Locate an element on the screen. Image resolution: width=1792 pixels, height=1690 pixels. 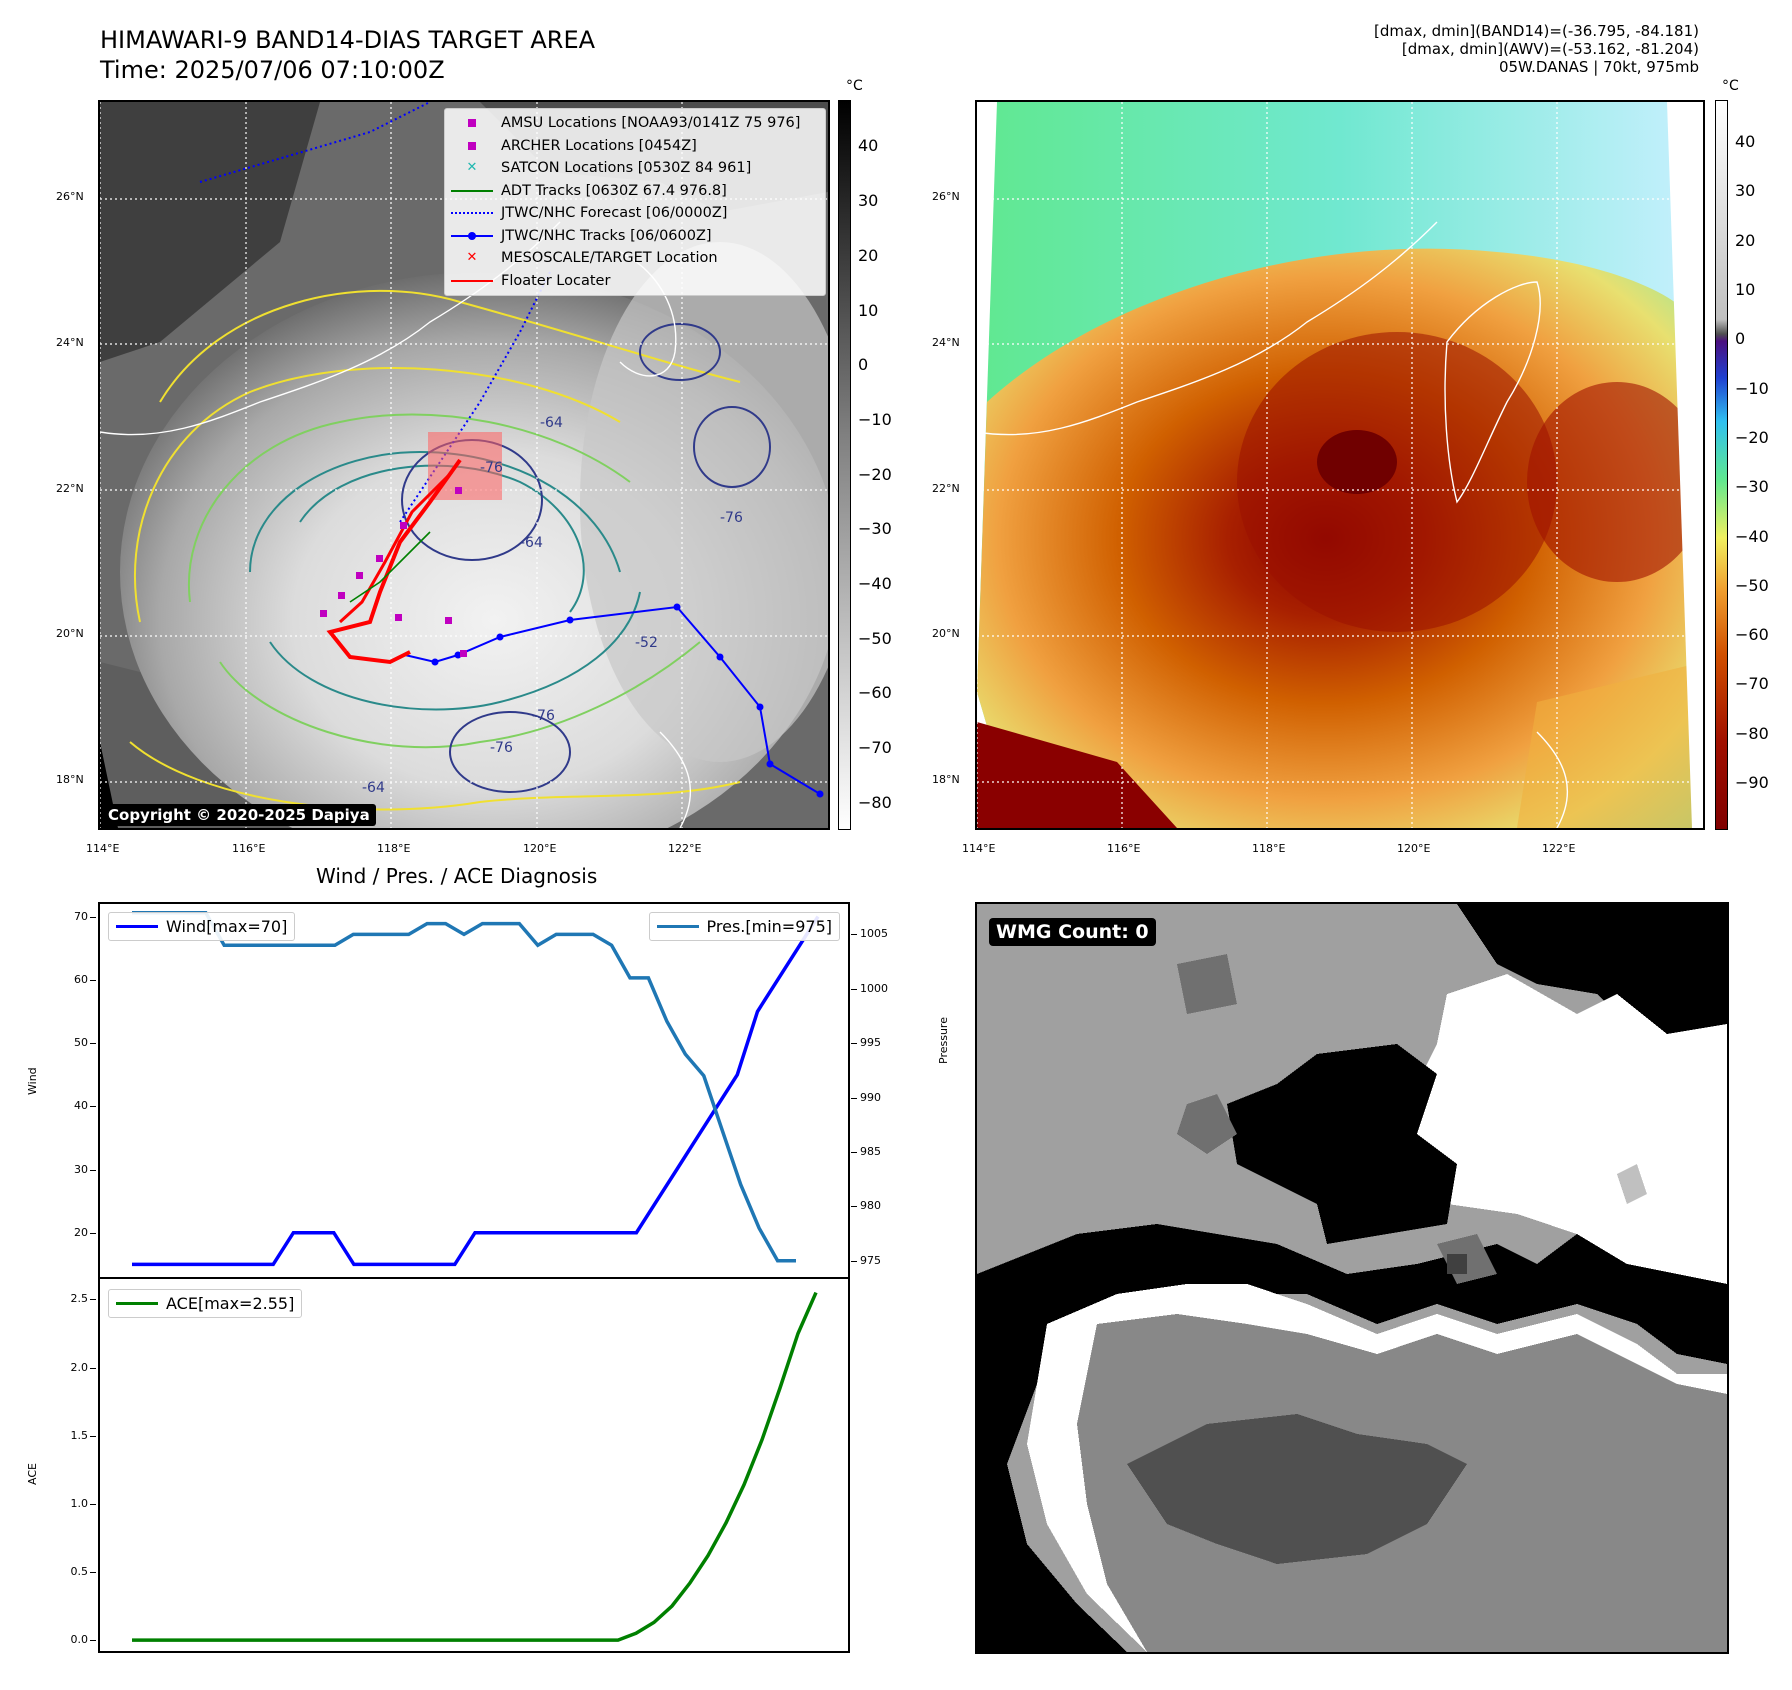
legend-label: Floater Locater is located at coordinates (556, 280).